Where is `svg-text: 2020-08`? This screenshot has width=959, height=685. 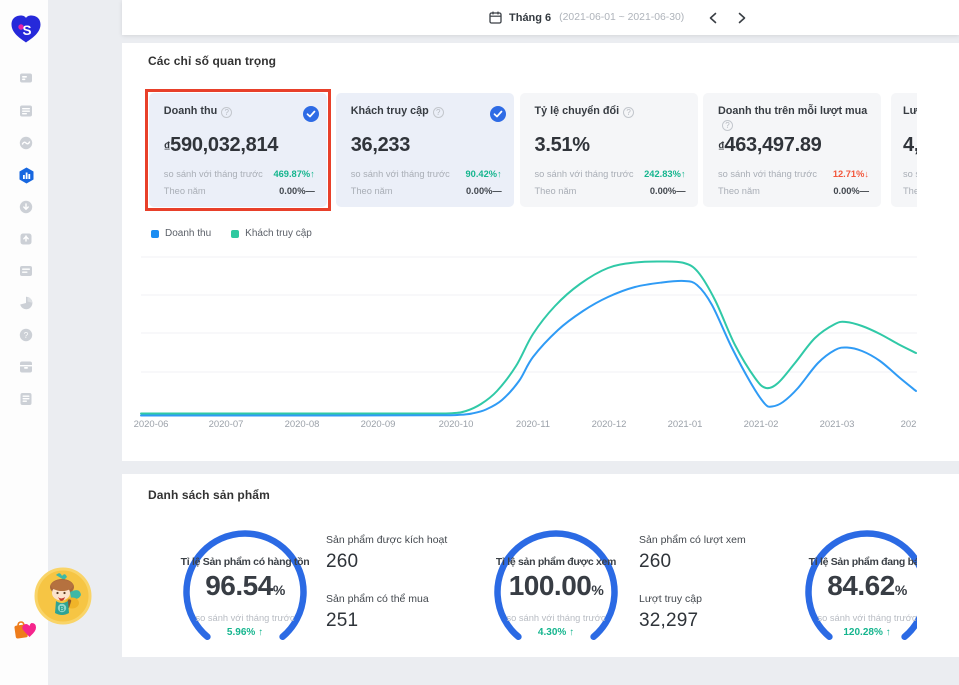
svg-text: 2020-08 is located at coordinates (302, 424).